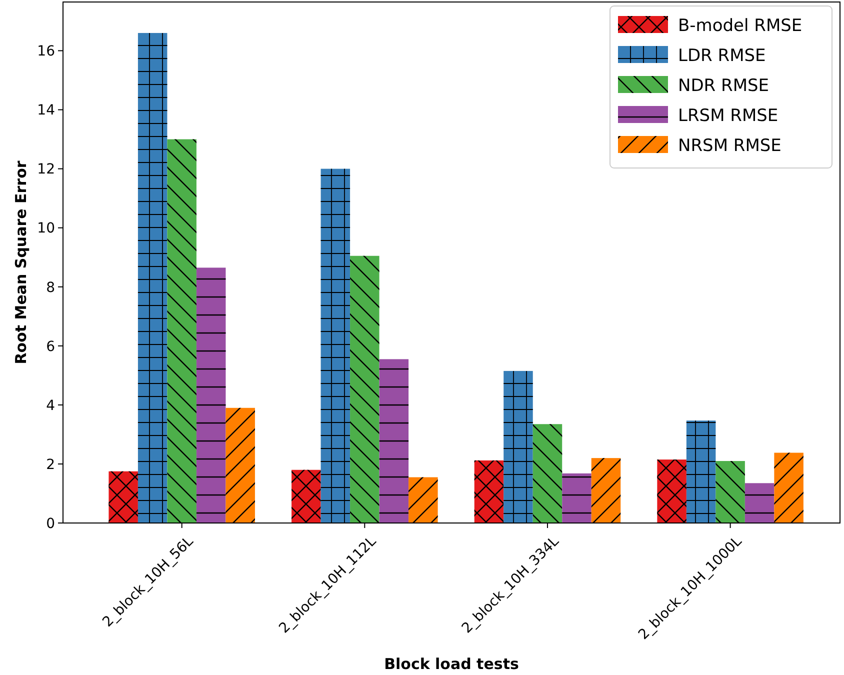 Image resolution: width=844 pixels, height=675 pixels. Describe the element at coordinates (50, 524) in the screenshot. I see `y-tick-label: 0` at that location.